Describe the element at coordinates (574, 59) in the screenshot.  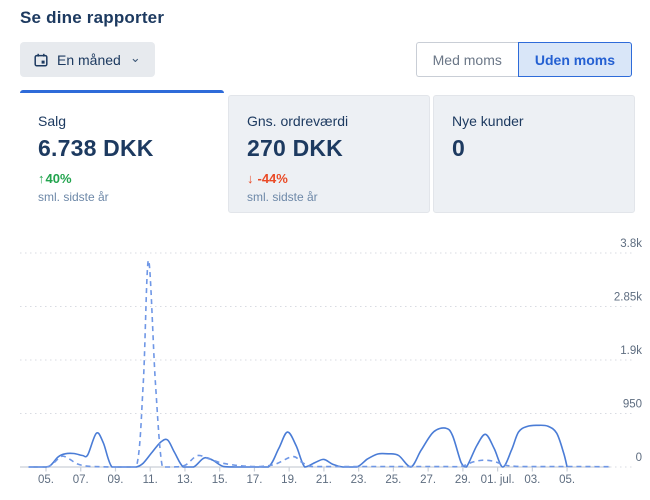
I see `vat-without-button: Uden moms` at that location.